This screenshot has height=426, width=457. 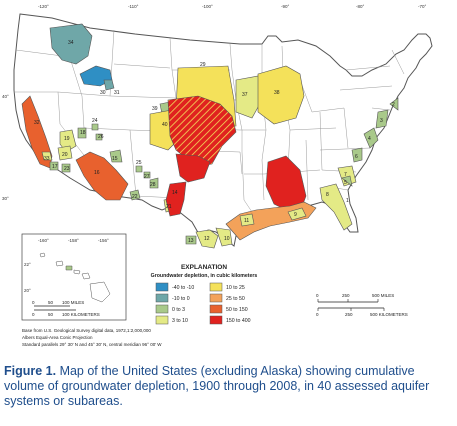 I want to click on aquifer-label: 23, so click(x=67, y=169).